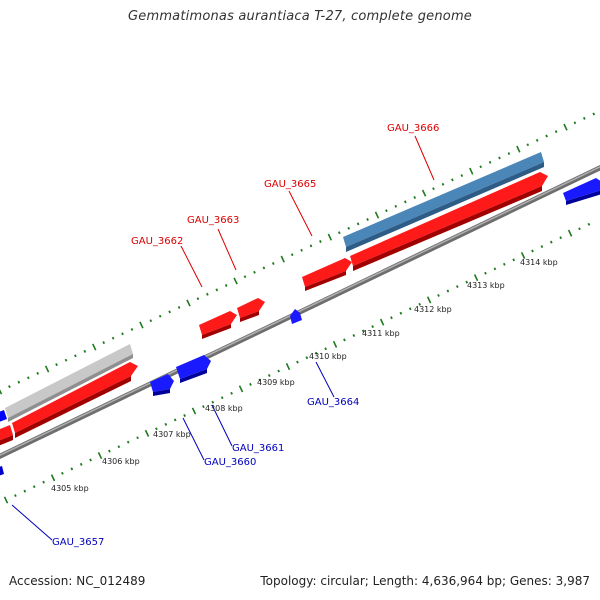 The height and width of the screenshot is (600, 600). I want to click on ruler-label-4307: 4307 kbp, so click(172, 434).